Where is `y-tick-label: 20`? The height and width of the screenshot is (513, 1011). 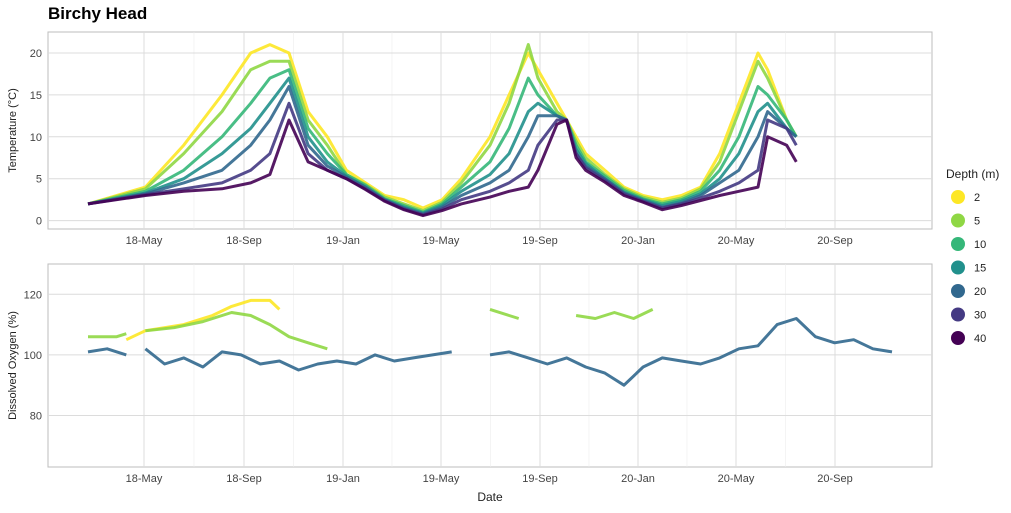 y-tick-label: 20 is located at coordinates (36, 54).